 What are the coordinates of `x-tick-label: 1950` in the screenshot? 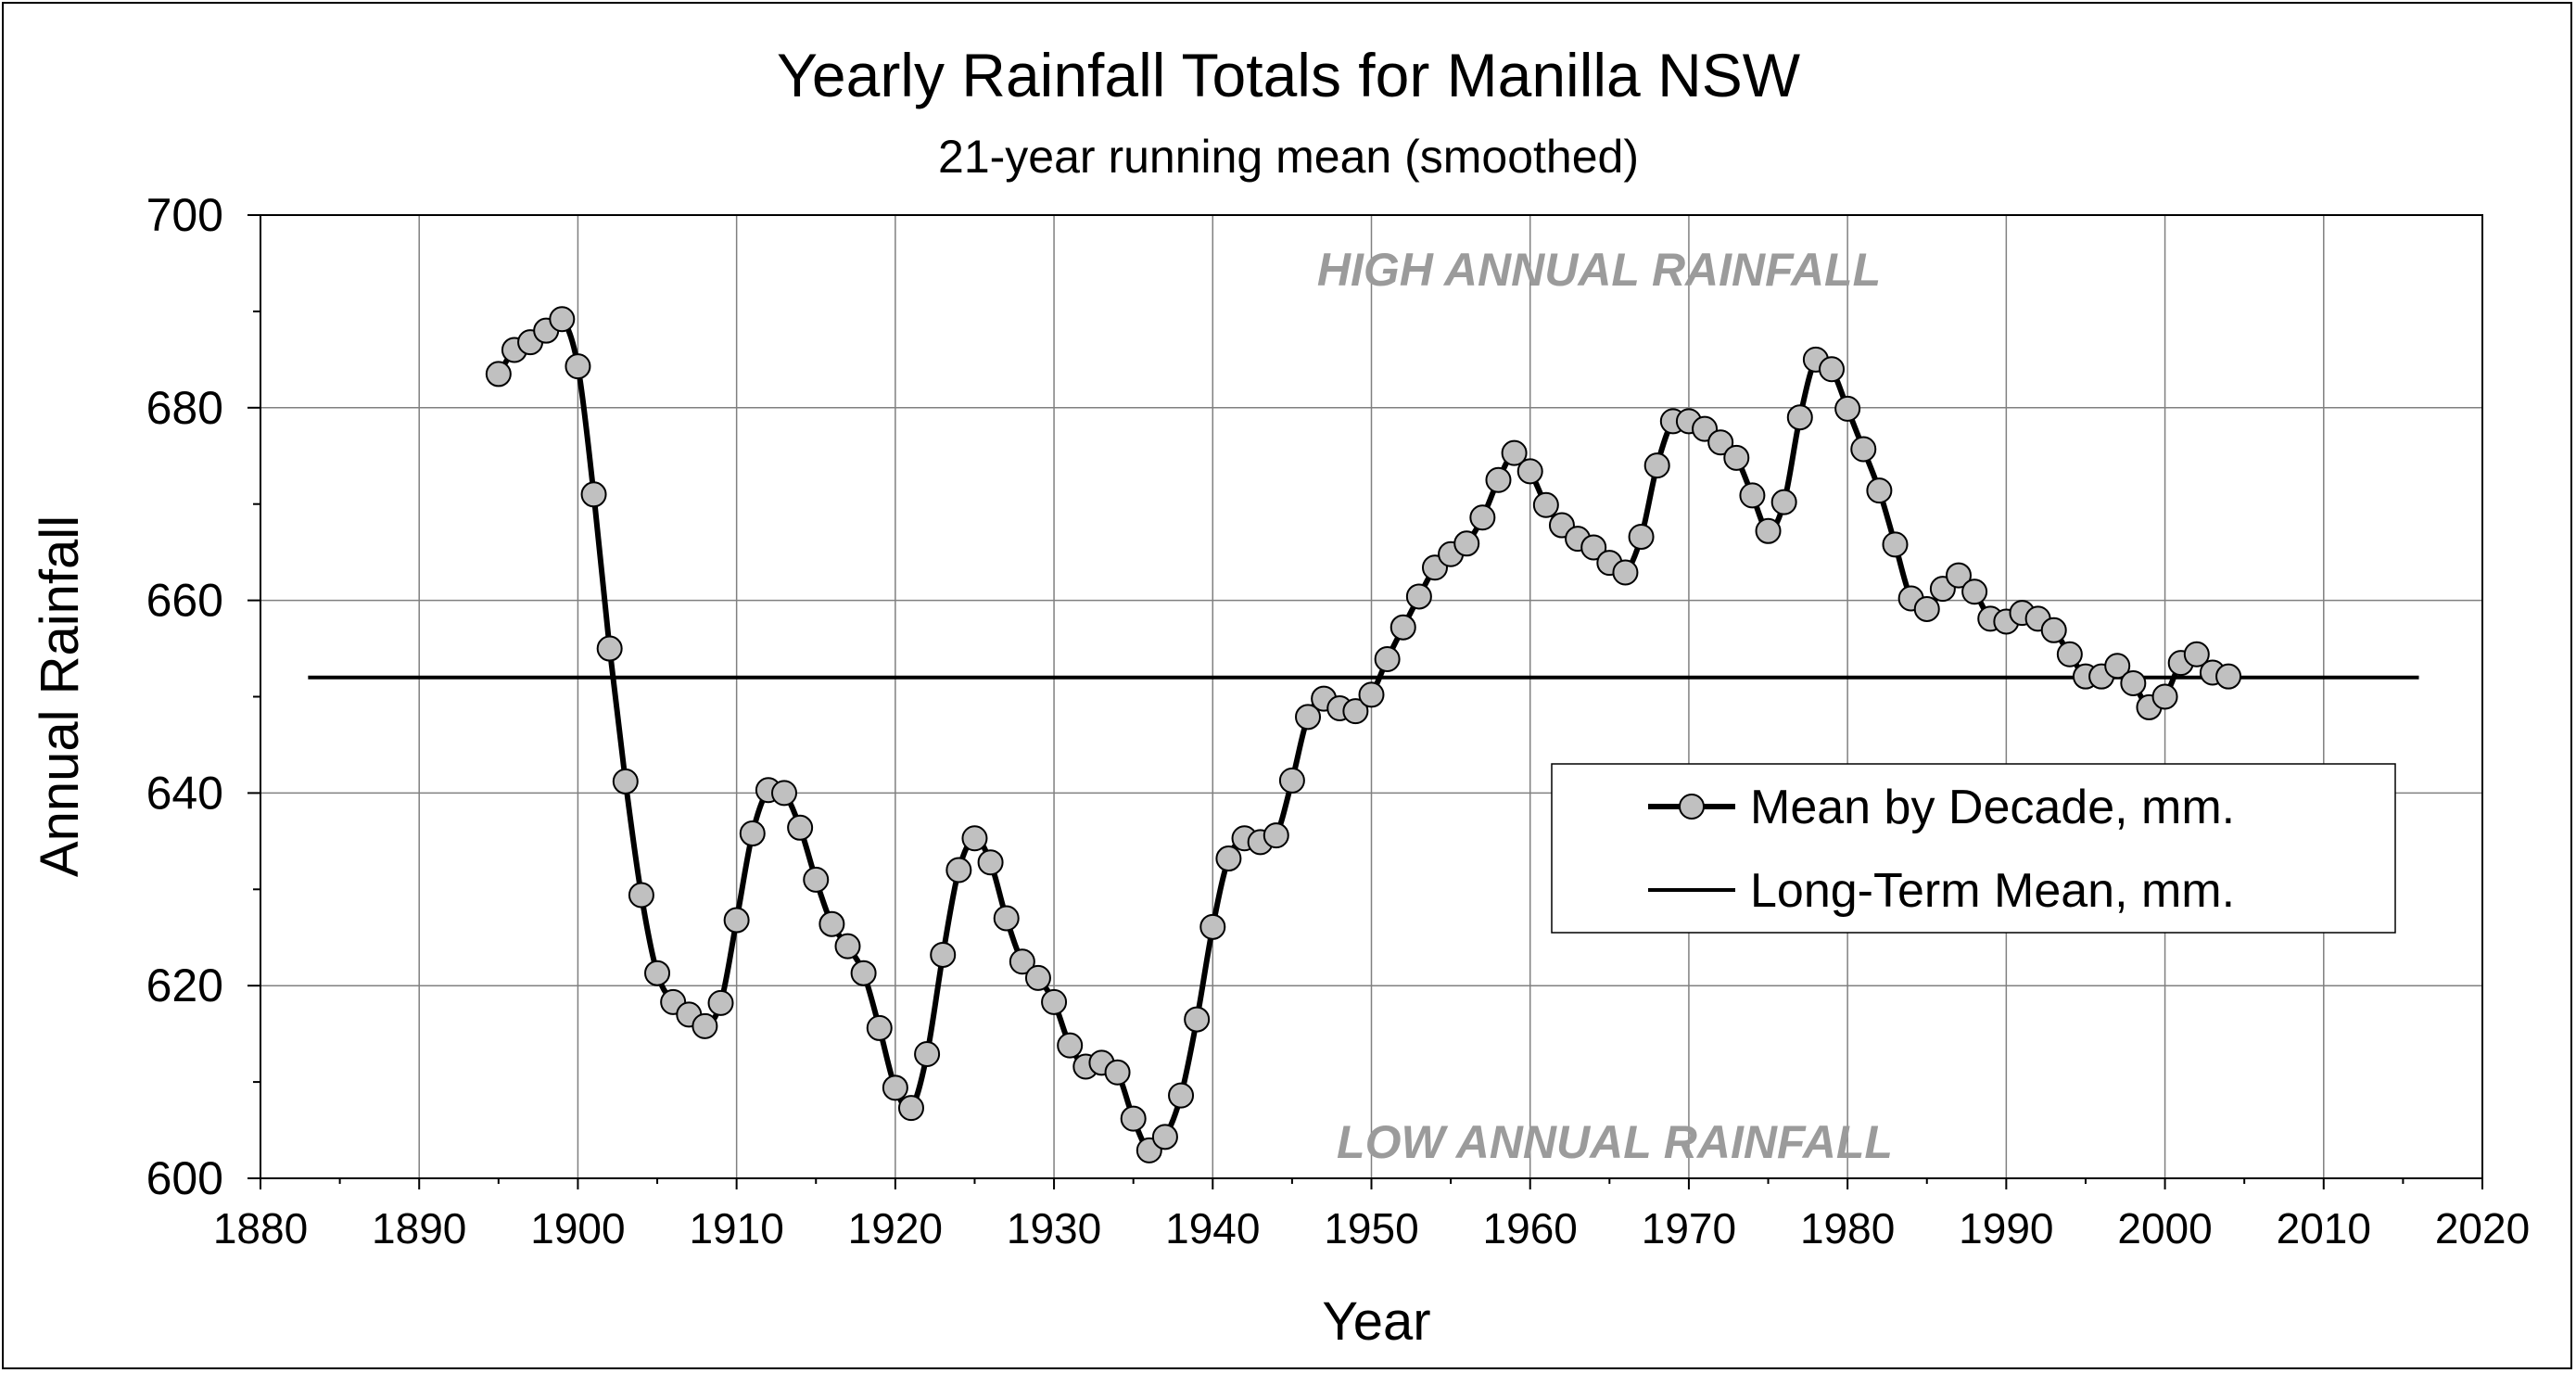 It's located at (1371, 1228).